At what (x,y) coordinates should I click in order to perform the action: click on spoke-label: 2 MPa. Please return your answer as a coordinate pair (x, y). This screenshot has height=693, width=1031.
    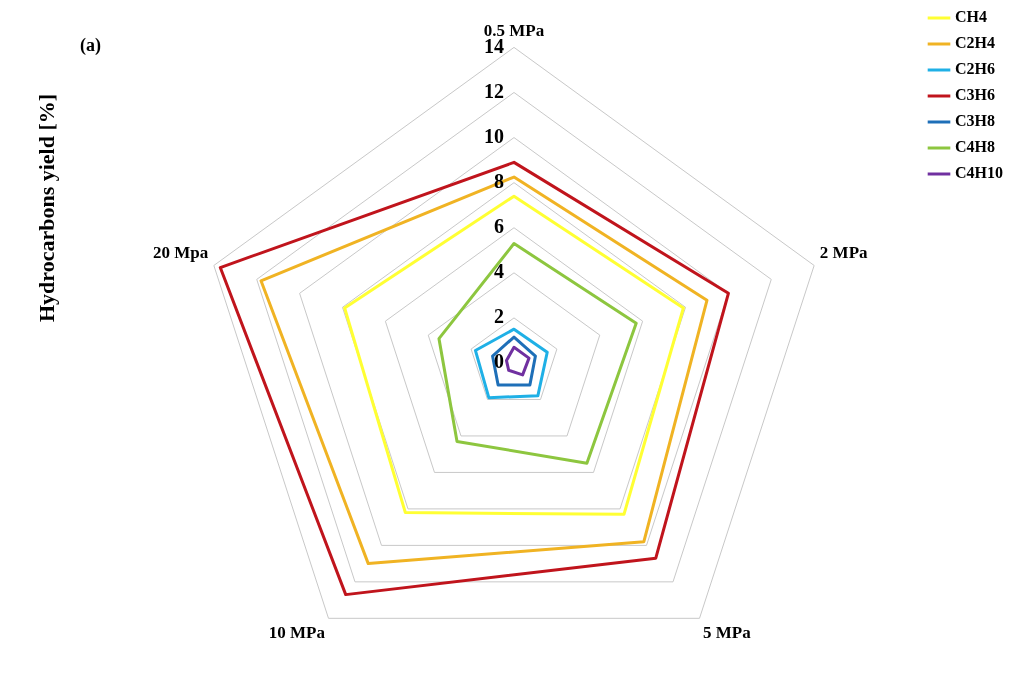
    Looking at the image, I should click on (844, 252).